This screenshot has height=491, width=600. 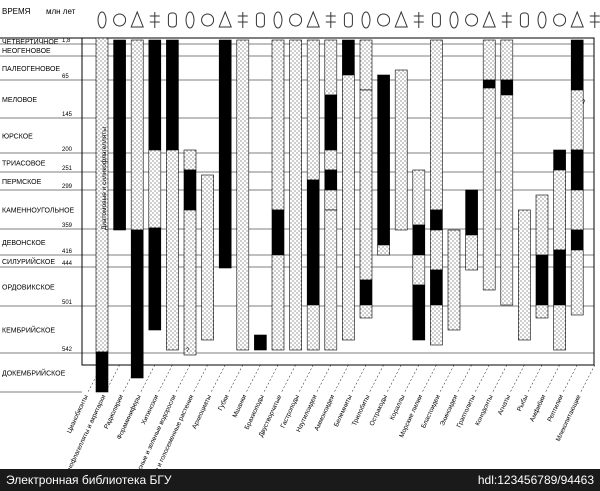 What do you see at coordinates (16, 11) in the screenshot?
I see `time-label: ВРЕМЯ` at bounding box center [16, 11].